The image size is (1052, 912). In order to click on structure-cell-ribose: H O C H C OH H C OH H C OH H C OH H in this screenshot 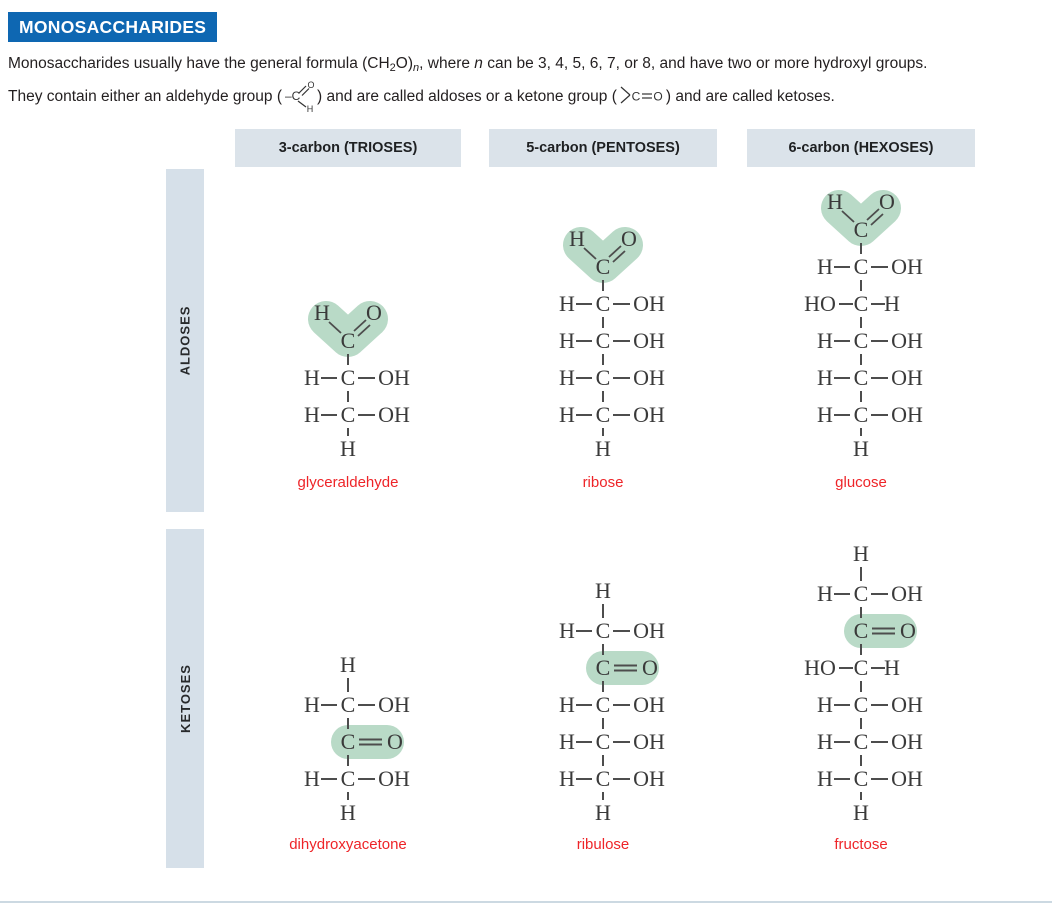, I will do `click(603, 311)`.